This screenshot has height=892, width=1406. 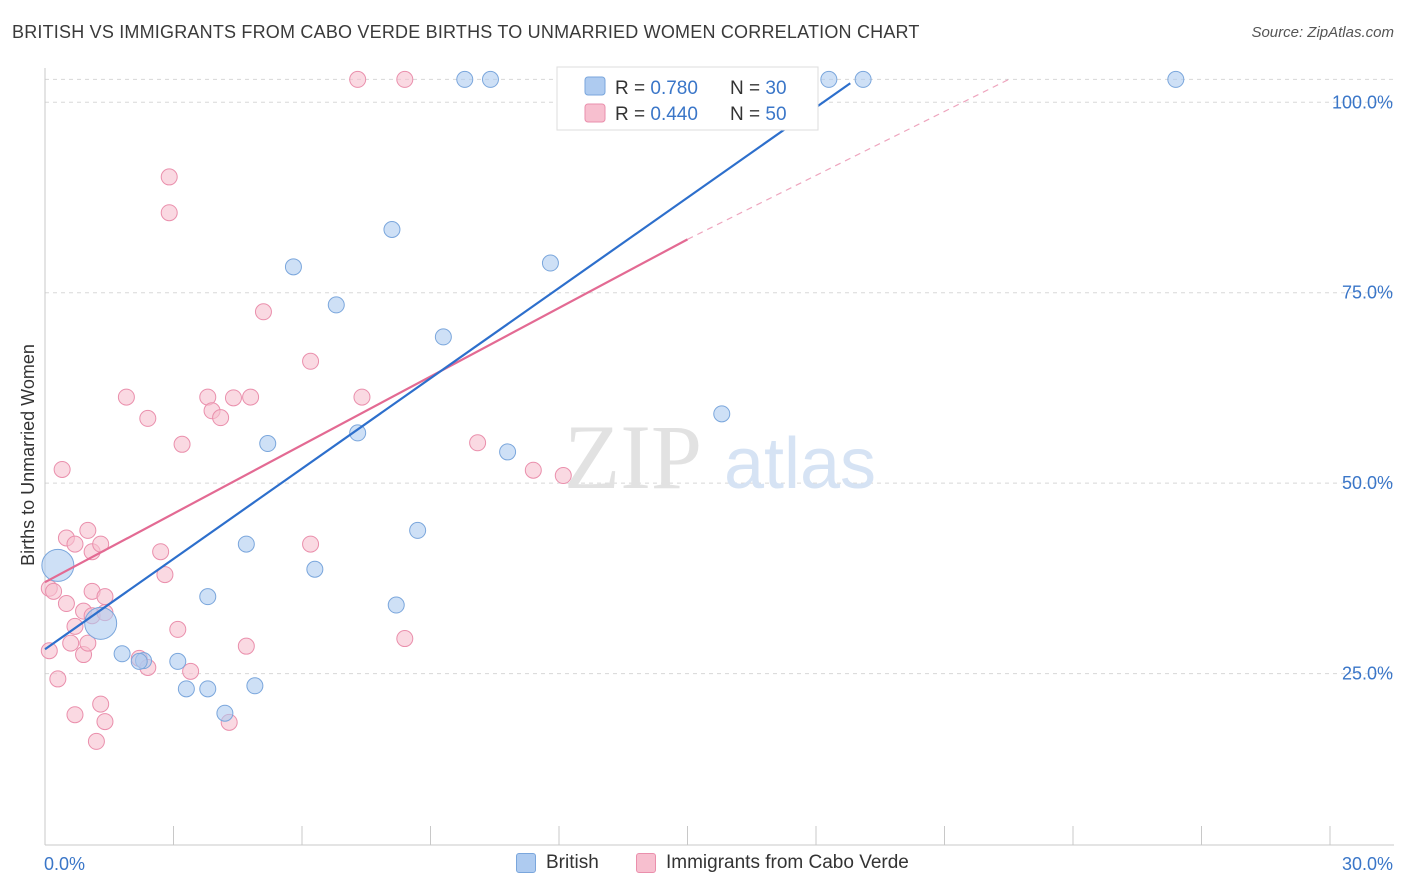 I want to click on svg-text: N = 30, so click(x=758, y=88).